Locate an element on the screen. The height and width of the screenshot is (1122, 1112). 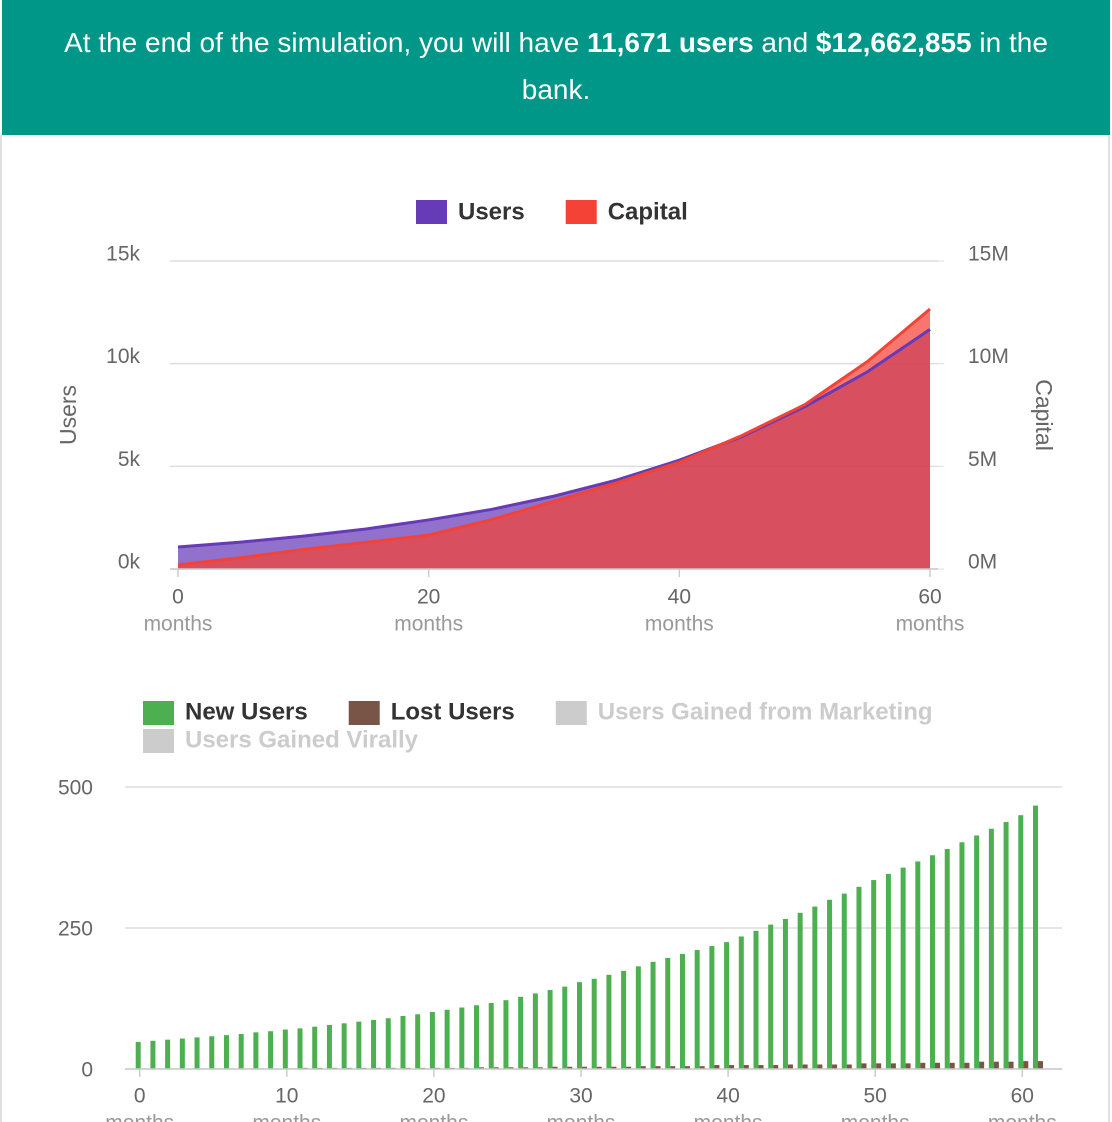
summary-users: 11,671 users is located at coordinates (670, 42).